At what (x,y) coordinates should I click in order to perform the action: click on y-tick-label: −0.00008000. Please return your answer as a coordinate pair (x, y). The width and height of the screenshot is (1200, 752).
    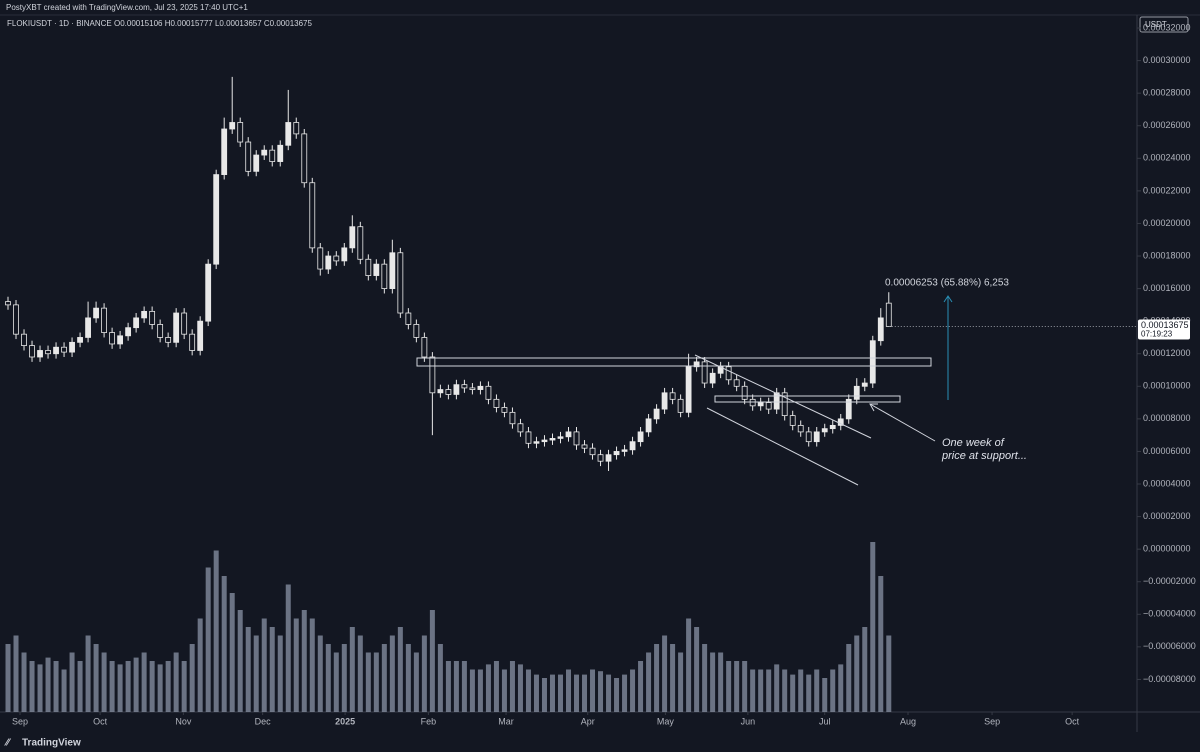
    Looking at the image, I should click on (1169, 679).